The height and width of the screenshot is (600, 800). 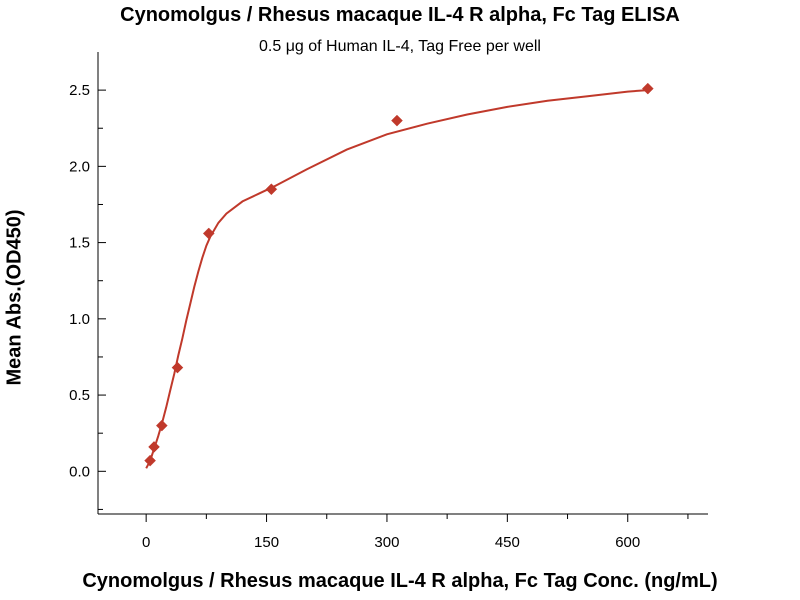 I want to click on y-tick-label: 1.5, so click(x=79, y=243).